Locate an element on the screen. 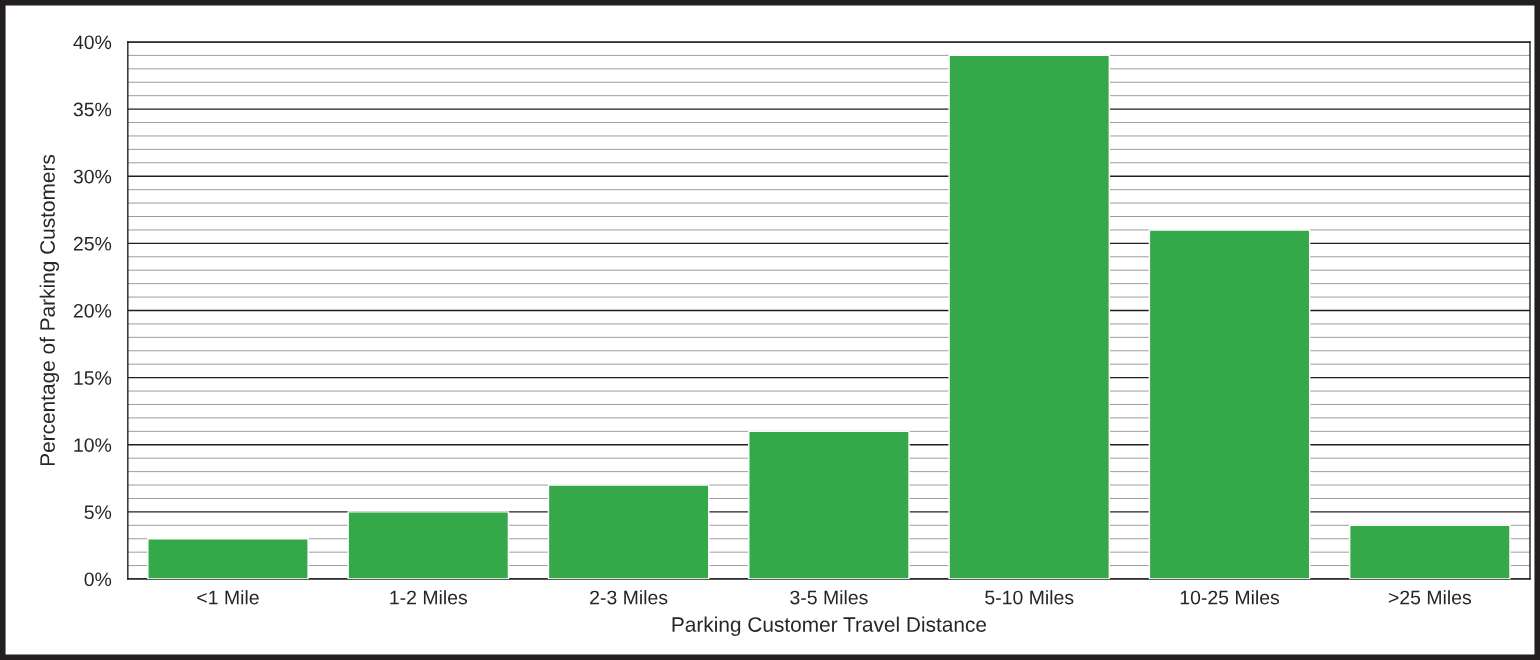 The image size is (1540, 660). x-tick-label: 5-10 Miles is located at coordinates (1029, 597).